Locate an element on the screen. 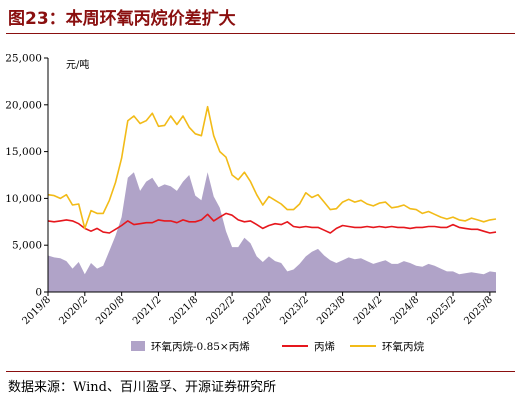 Image resolution: width=521 pixels, height=404 pixels. x-tick-label: 2021/8 is located at coordinates (184, 310).